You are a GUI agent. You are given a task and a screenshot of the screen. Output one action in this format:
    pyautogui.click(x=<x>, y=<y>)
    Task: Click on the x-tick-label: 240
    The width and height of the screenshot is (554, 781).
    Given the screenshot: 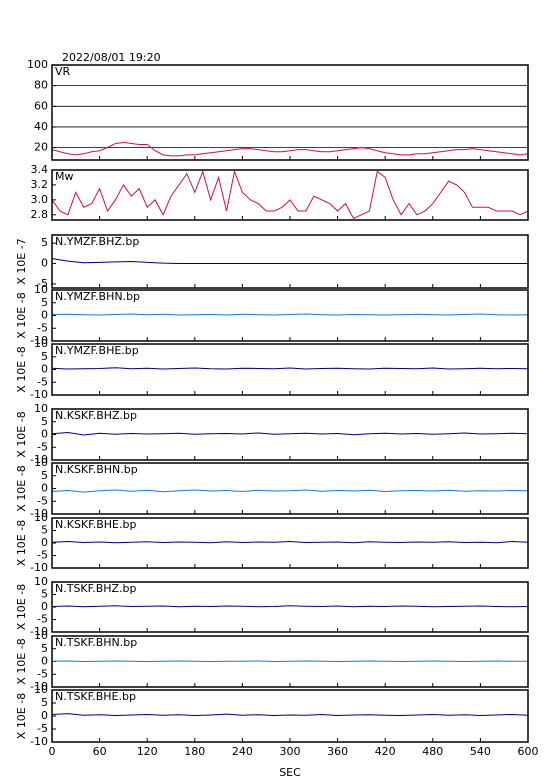 What is the action you would take?
    pyautogui.click(x=242, y=751)
    